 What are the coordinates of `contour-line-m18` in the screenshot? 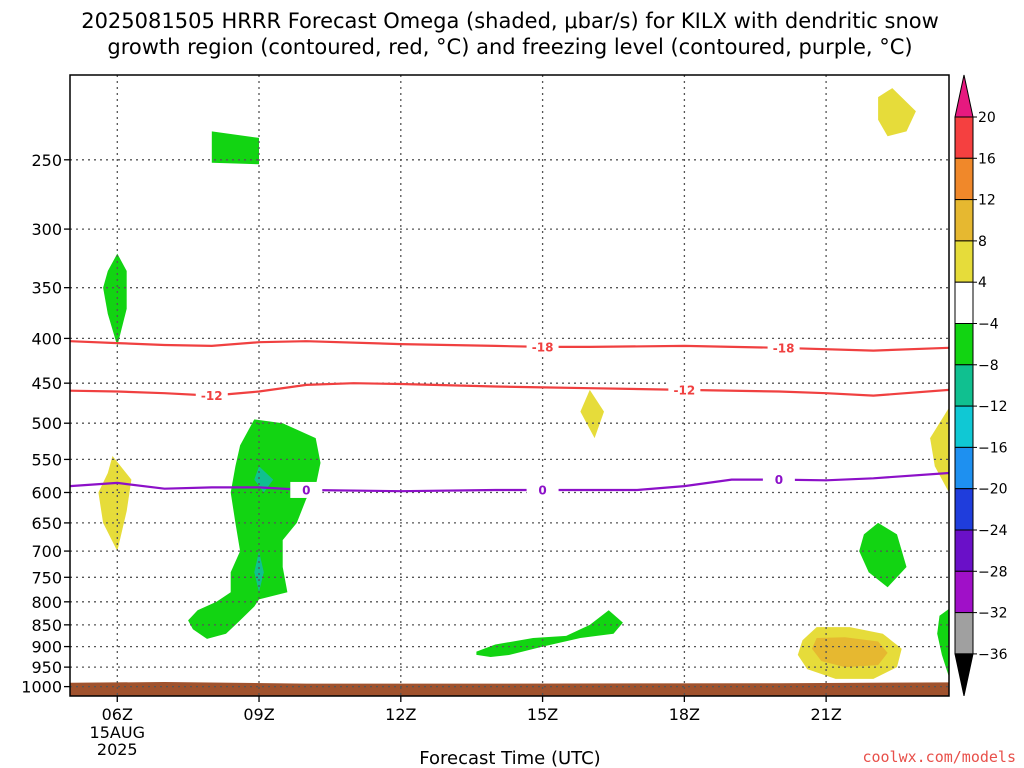 It's located at (509, 346).